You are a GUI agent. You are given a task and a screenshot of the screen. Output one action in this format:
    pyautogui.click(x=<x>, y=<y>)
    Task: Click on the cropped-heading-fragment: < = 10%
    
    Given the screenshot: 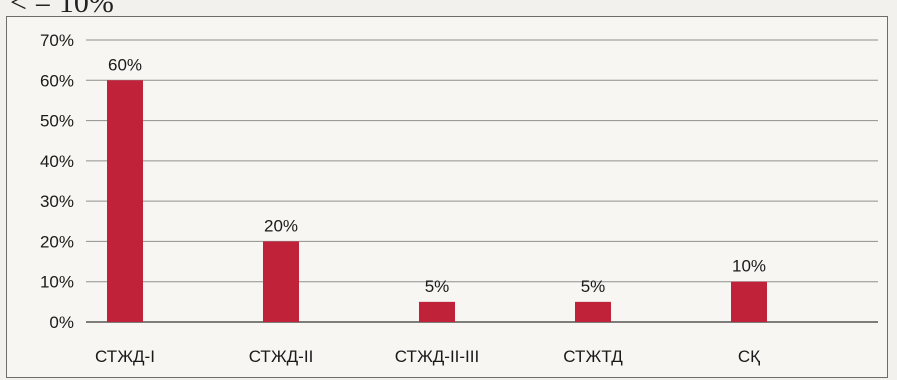 What is the action you would take?
    pyautogui.click(x=62, y=9)
    